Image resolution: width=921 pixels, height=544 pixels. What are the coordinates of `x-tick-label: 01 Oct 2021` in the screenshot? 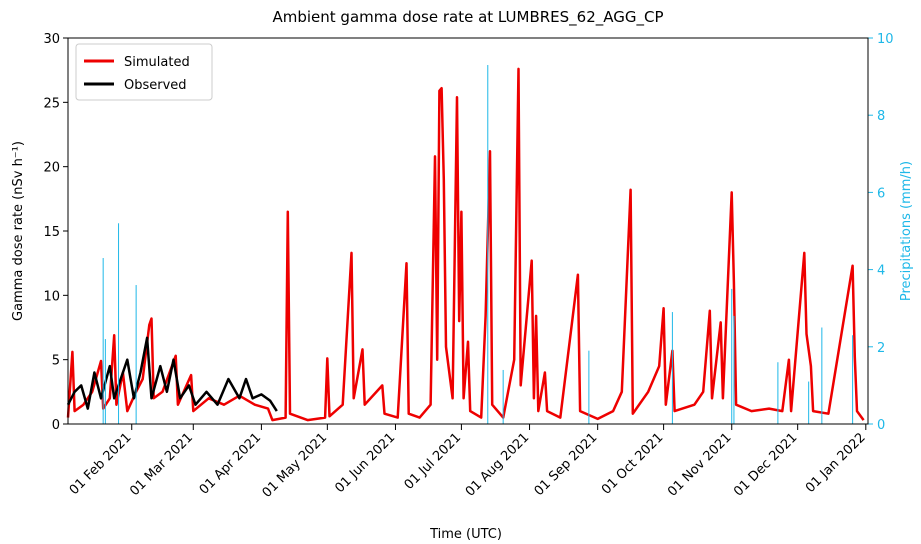 It's located at (632, 463).